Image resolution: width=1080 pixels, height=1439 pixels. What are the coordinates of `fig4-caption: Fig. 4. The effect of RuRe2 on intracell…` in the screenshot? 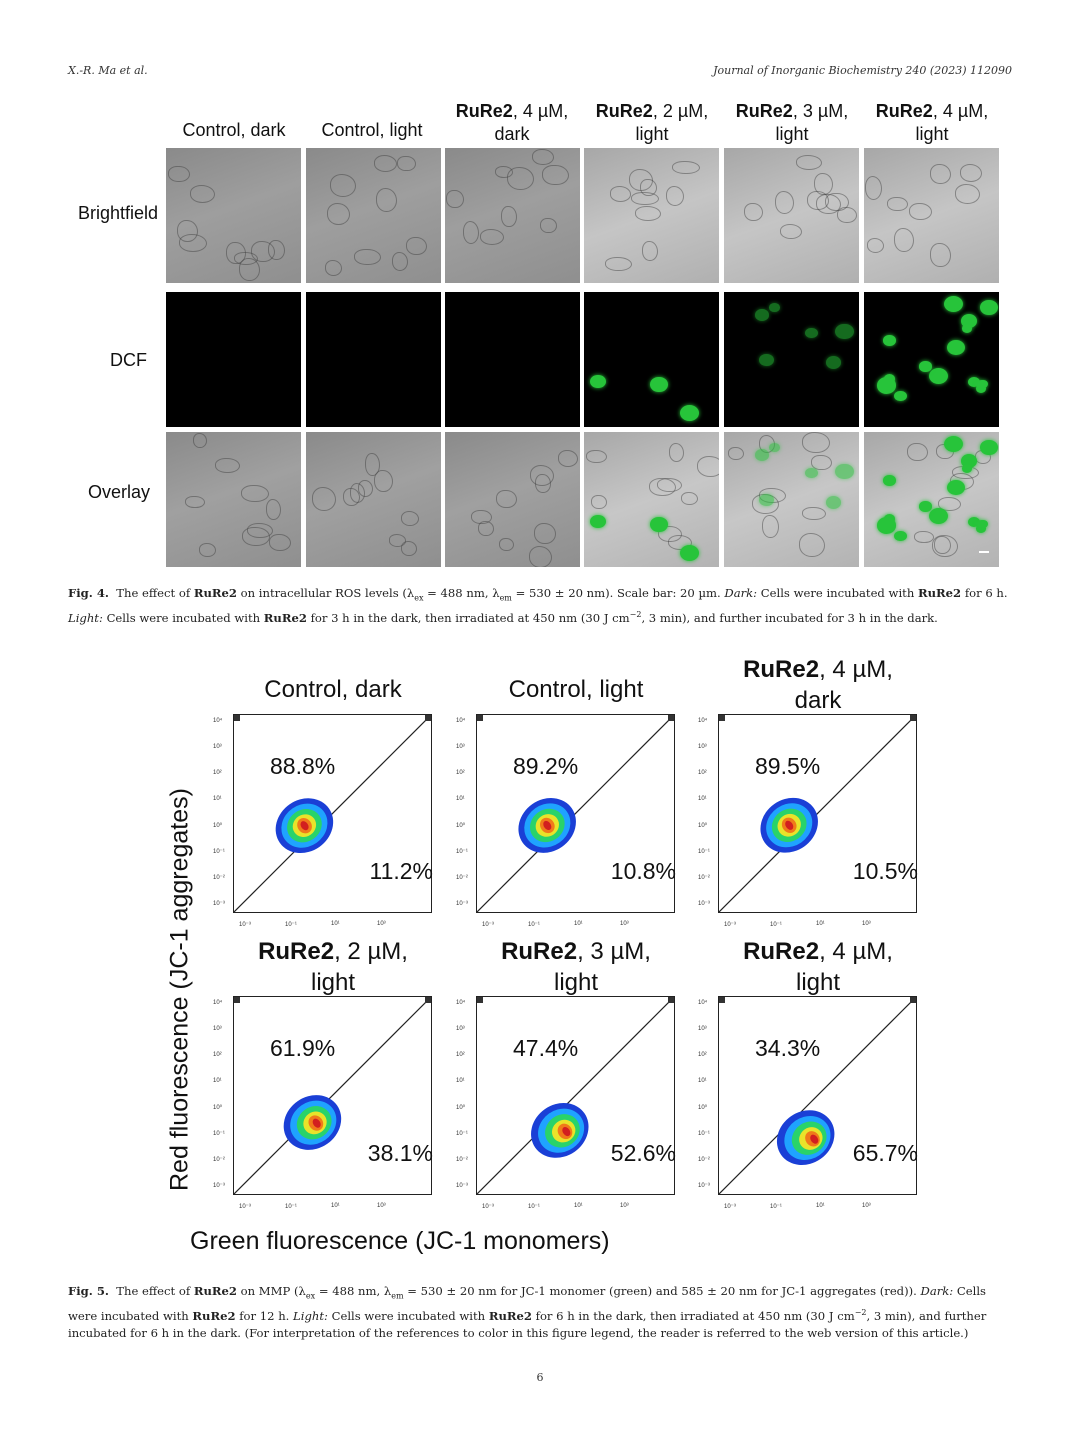 It's located at (540, 606).